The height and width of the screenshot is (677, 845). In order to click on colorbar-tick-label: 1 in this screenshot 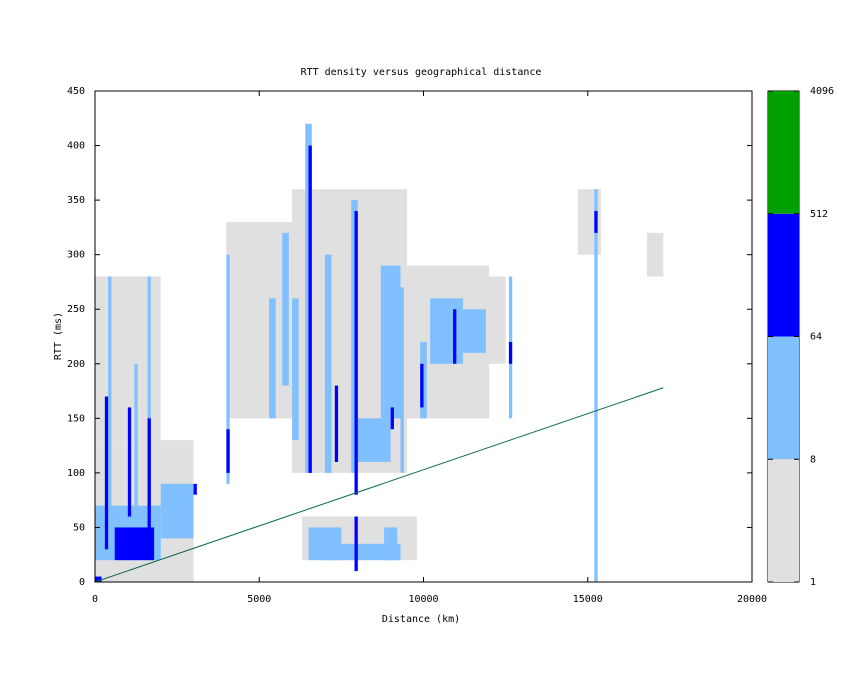, I will do `click(813, 582)`.